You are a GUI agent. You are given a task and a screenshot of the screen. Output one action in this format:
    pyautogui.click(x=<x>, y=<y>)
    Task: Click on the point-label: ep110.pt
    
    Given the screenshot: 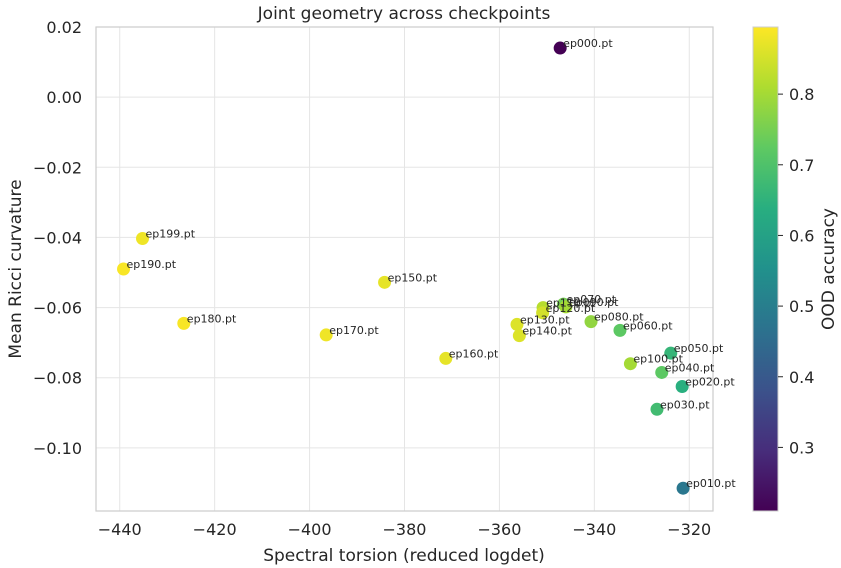 What is the action you would take?
    pyautogui.click(x=571, y=303)
    